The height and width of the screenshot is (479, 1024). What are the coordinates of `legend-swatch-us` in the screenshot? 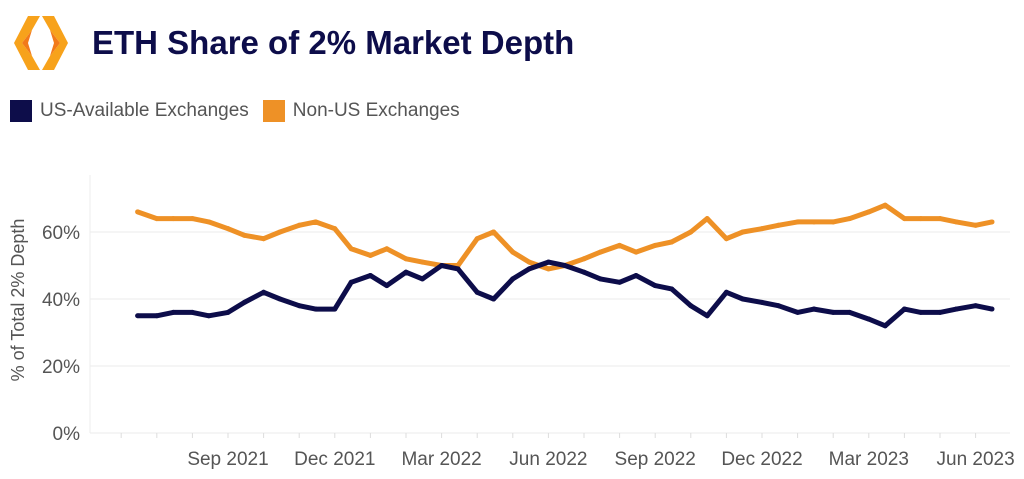 It's located at (21, 111).